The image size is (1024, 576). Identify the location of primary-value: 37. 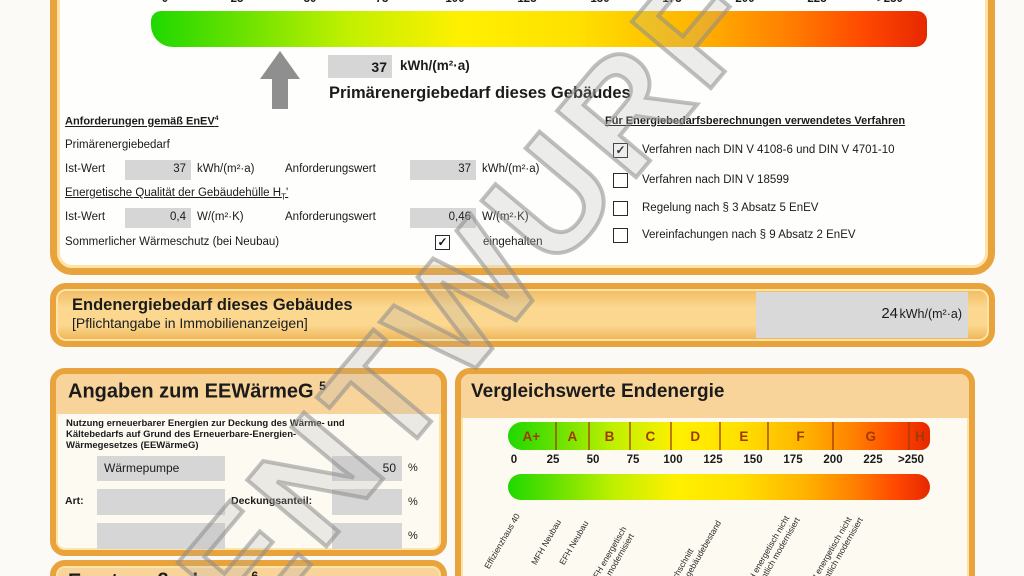
(379, 67).